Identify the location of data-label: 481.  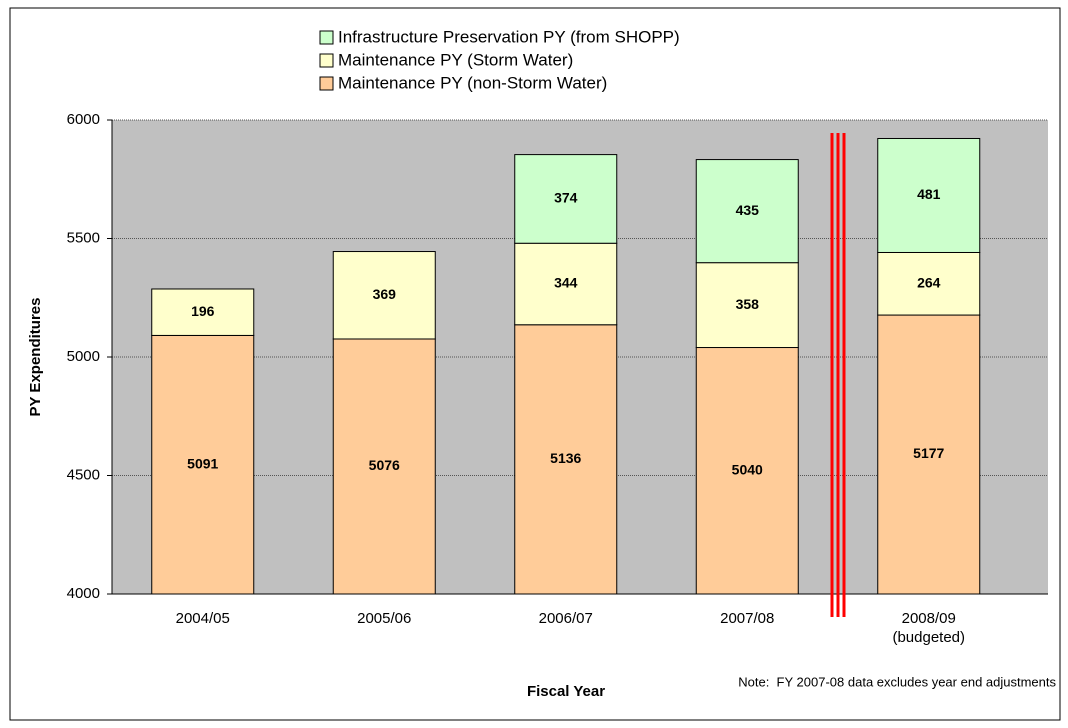
(929, 194).